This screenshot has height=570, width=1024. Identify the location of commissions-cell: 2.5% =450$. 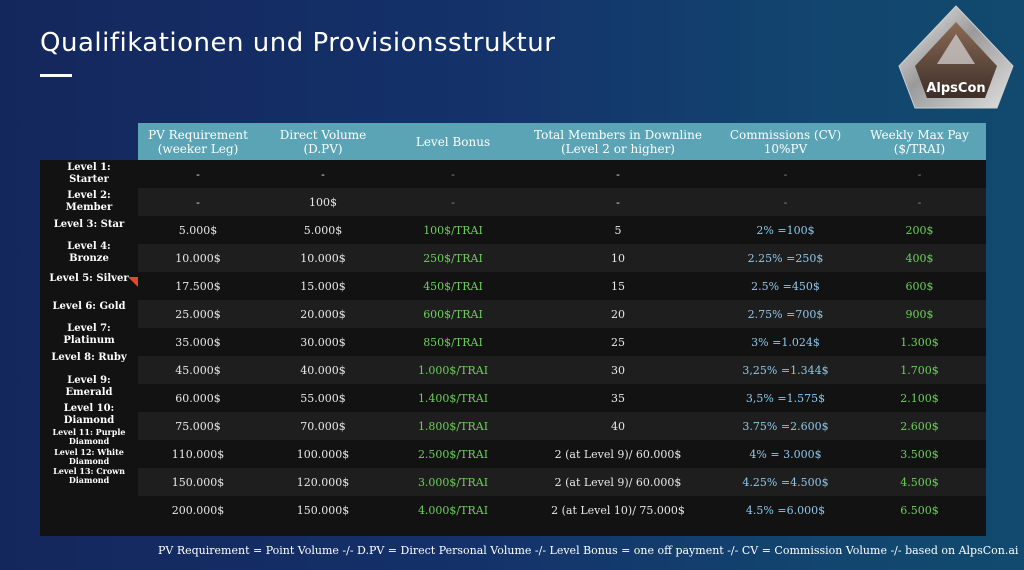
(785, 286).